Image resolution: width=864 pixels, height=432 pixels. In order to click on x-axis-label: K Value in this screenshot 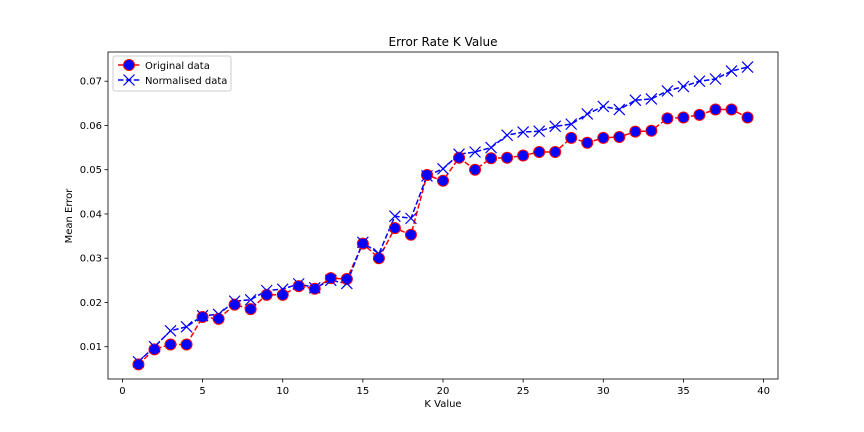, I will do `click(442, 404)`.